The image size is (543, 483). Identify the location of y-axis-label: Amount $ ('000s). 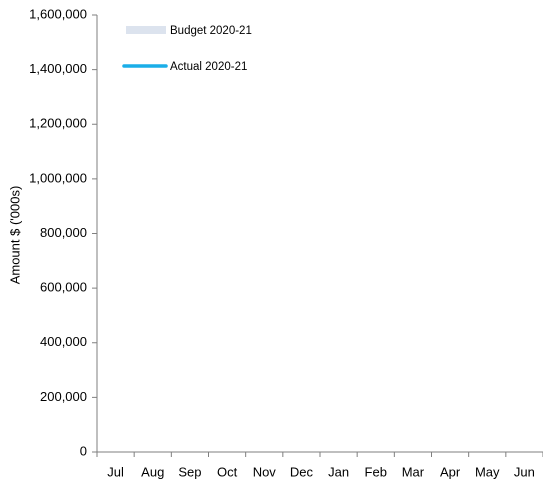
(14, 235).